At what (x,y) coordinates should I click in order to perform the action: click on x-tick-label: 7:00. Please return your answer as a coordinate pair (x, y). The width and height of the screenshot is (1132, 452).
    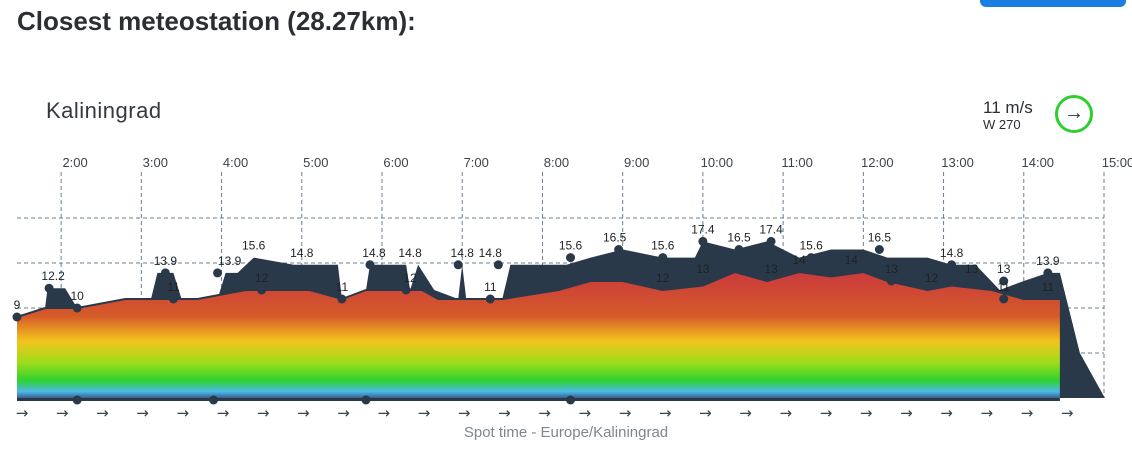
    Looking at the image, I should click on (476, 162).